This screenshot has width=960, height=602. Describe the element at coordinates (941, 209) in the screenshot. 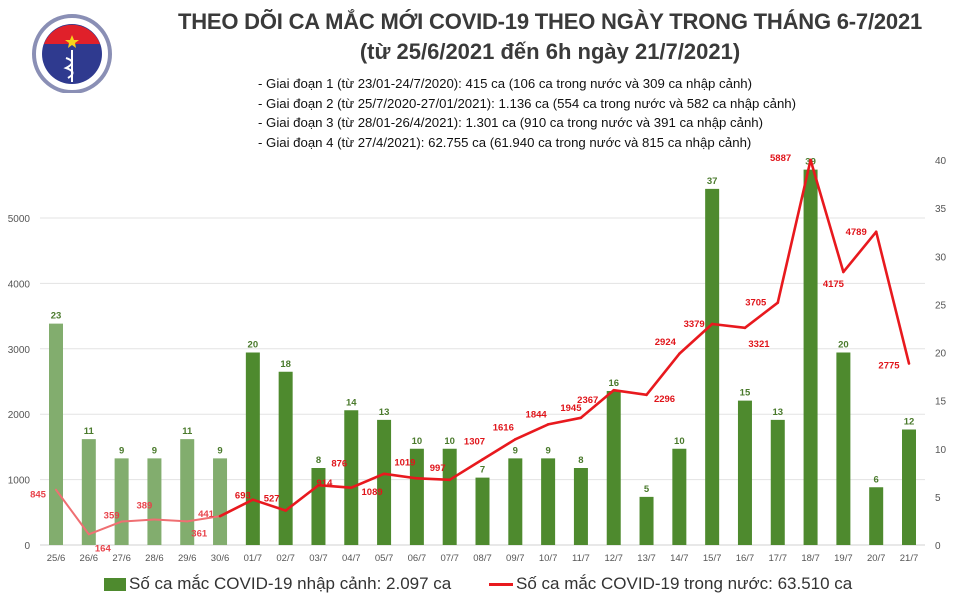

I see `right-tick-label: 35` at that location.